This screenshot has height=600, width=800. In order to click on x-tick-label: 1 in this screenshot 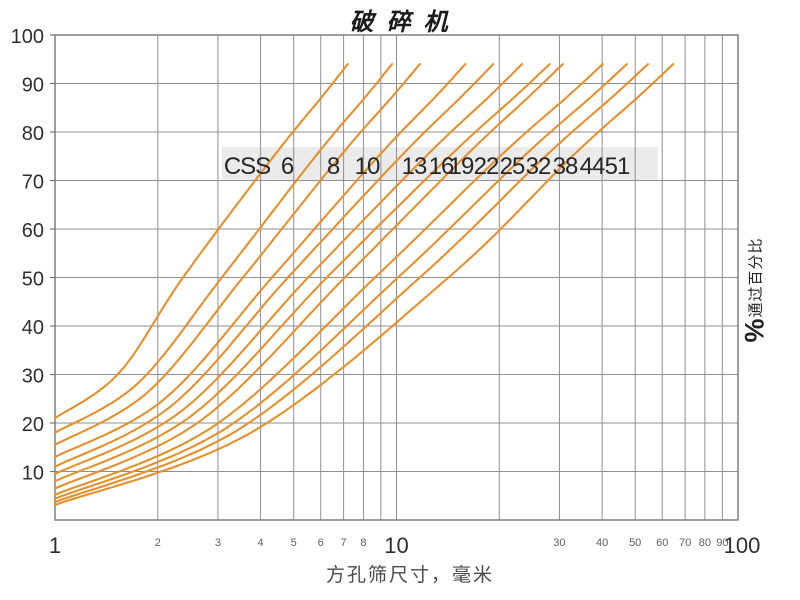, I will do `click(55, 545)`.